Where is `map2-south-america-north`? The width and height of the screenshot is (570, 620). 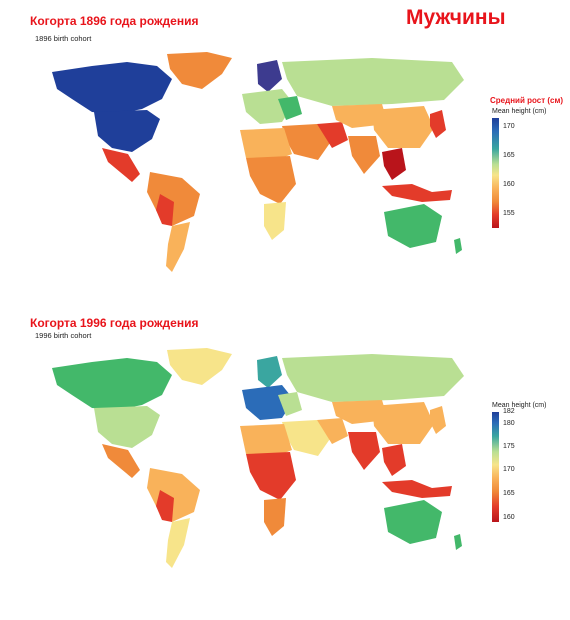 map2-south-america-north is located at coordinates (173, 495).